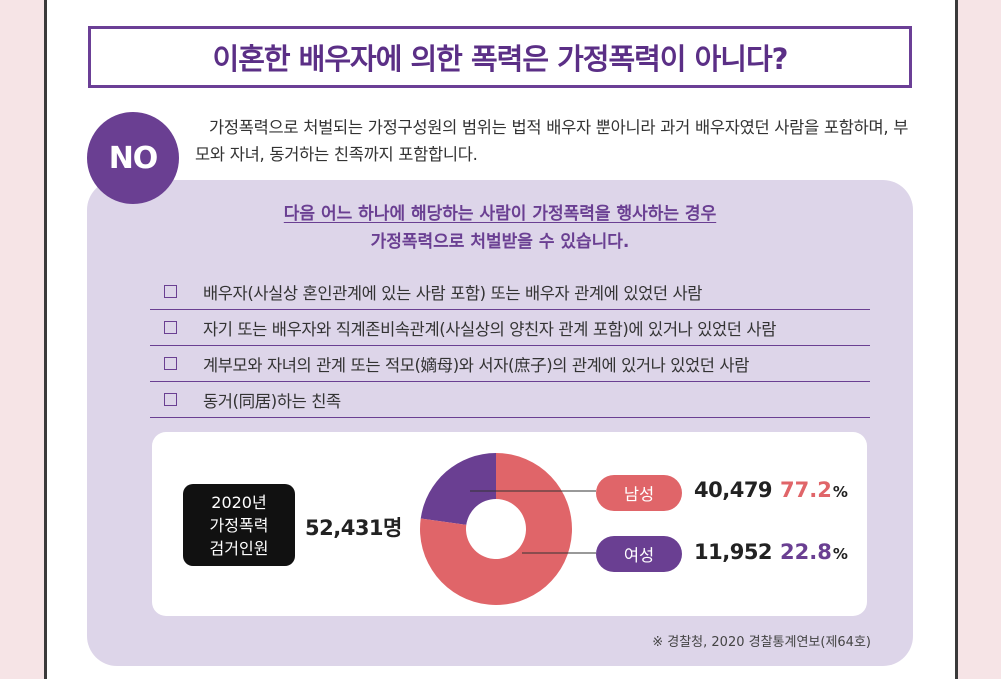 This screenshot has height=679, width=1001. Describe the element at coordinates (840, 554) in the screenshot. I see `female-percent-sign: %` at that location.